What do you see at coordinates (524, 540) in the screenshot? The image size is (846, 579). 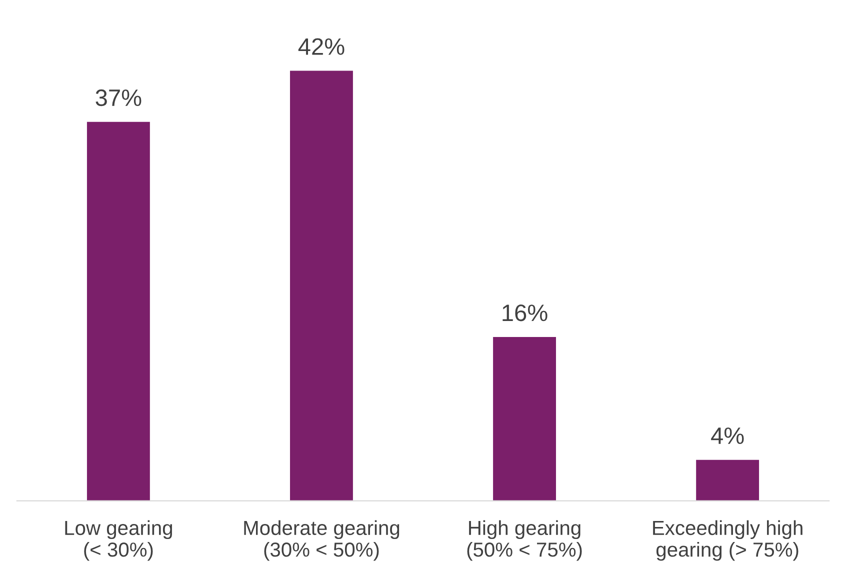 I see `x-tick-label: High gearing (50% < 75%)` at bounding box center [524, 540].